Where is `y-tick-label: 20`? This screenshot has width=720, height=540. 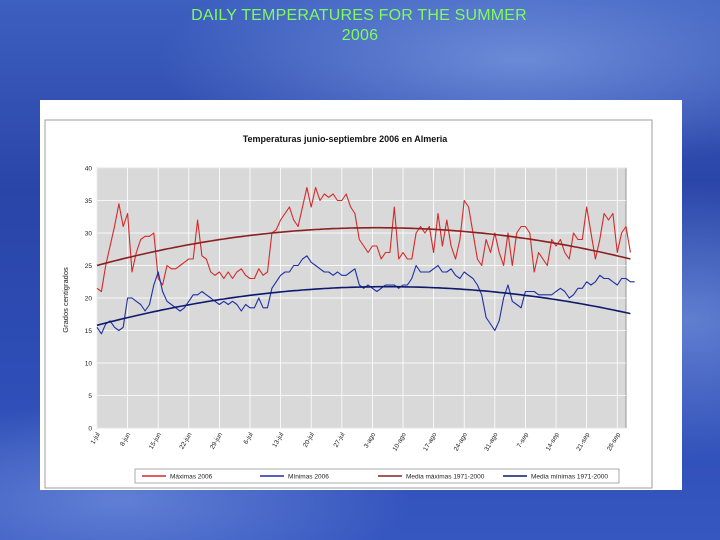
y-tick-label: 20 is located at coordinates (89, 299).